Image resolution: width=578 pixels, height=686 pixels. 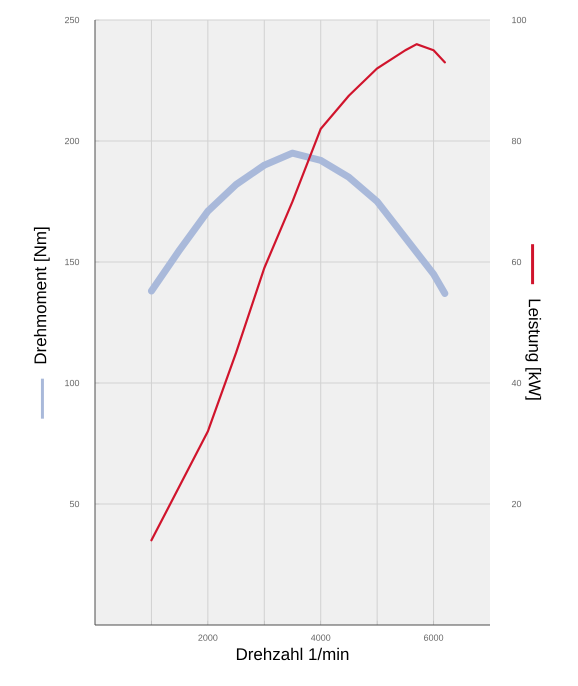 What do you see at coordinates (434, 637) in the screenshot?
I see `x-tick-label: 6000` at bounding box center [434, 637].